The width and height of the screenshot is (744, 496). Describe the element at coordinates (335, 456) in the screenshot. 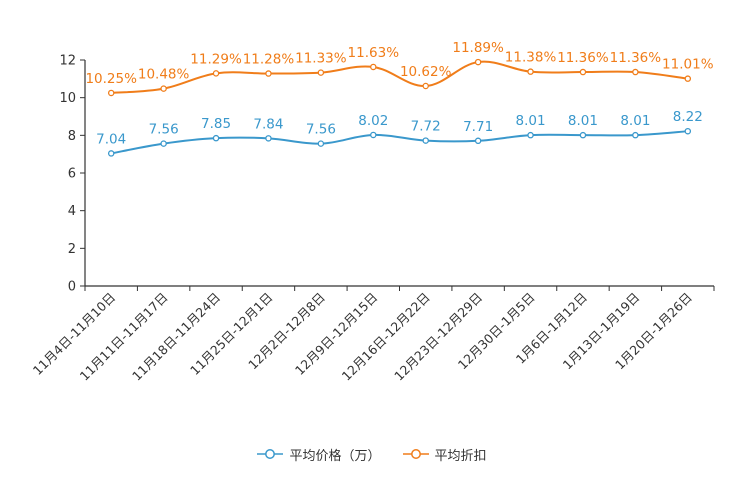

I see `legend-label-avg-price: 平均价格（万）` at that location.